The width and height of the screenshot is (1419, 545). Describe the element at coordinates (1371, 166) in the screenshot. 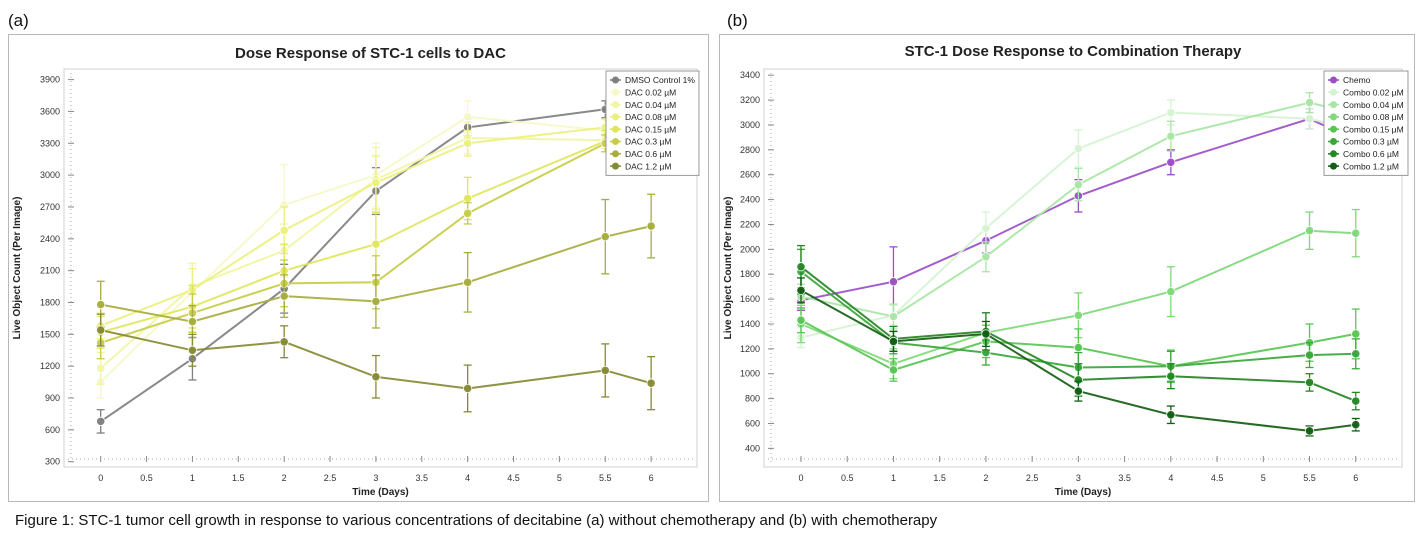

I see `legend-label: Combo 1.2 µM` at that location.